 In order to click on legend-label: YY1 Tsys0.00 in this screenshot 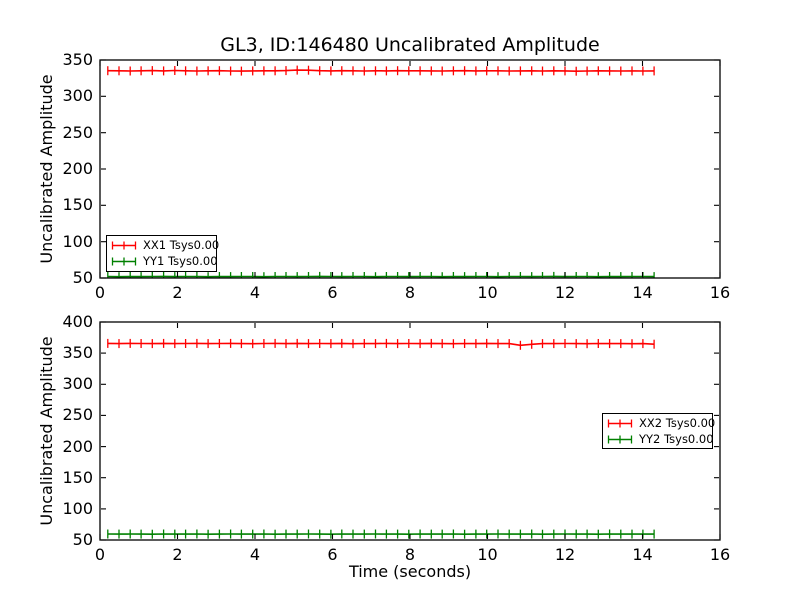, I will do `click(180, 261)`.